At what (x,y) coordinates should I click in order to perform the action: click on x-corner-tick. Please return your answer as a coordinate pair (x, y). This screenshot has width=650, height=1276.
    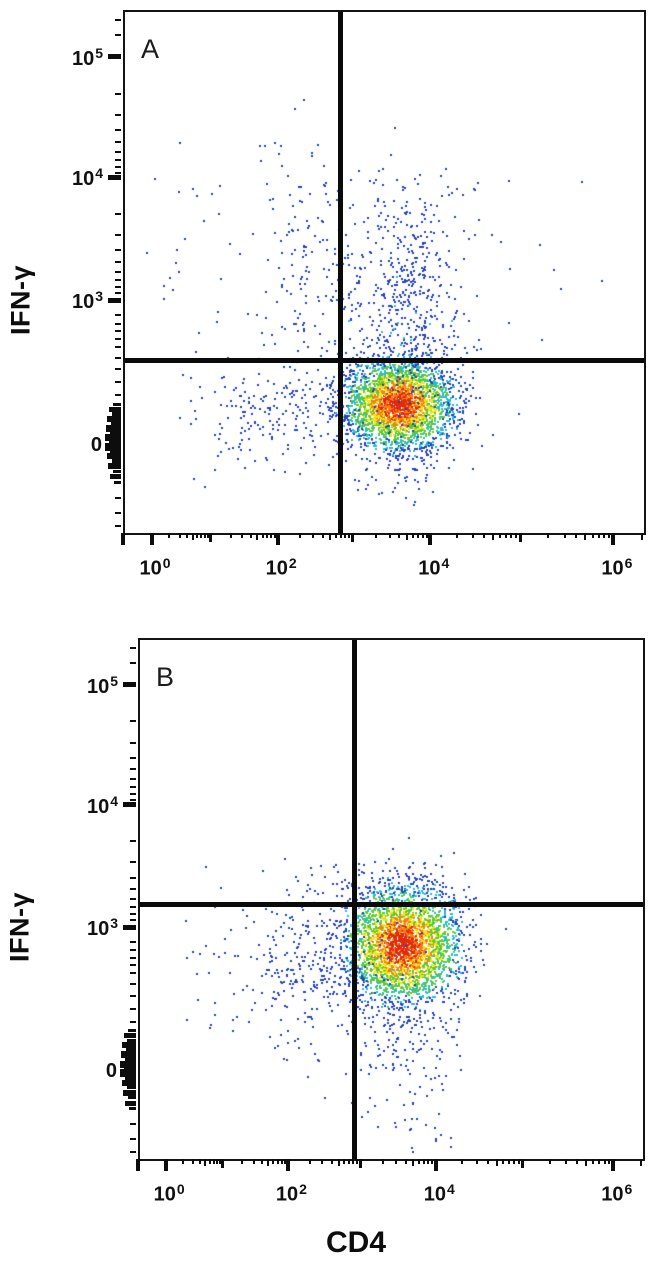
    Looking at the image, I should click on (642, 536).